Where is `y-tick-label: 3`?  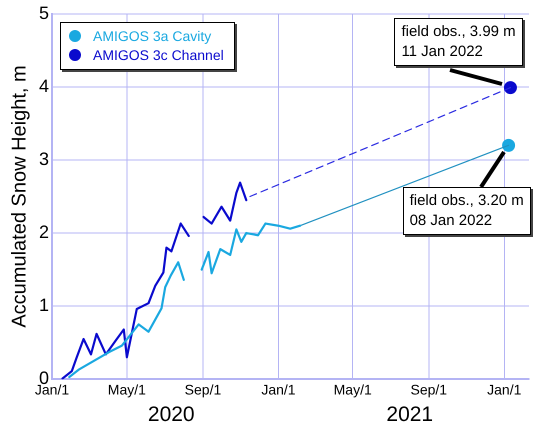 y-tick-label: 3 is located at coordinates (44, 158).